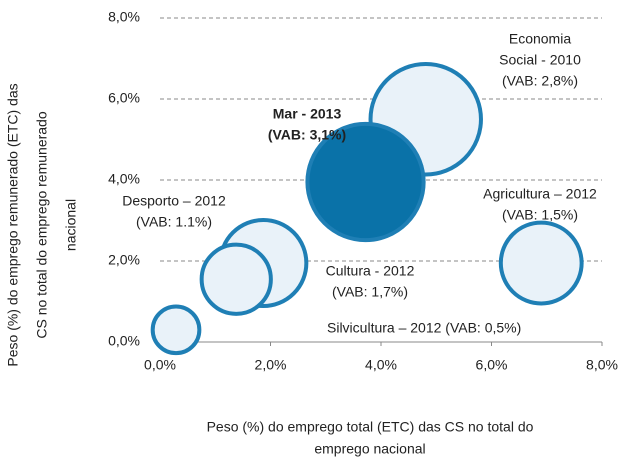 This screenshot has height=461, width=625. I want to click on bubble-label: Social - 2010, so click(540, 60).